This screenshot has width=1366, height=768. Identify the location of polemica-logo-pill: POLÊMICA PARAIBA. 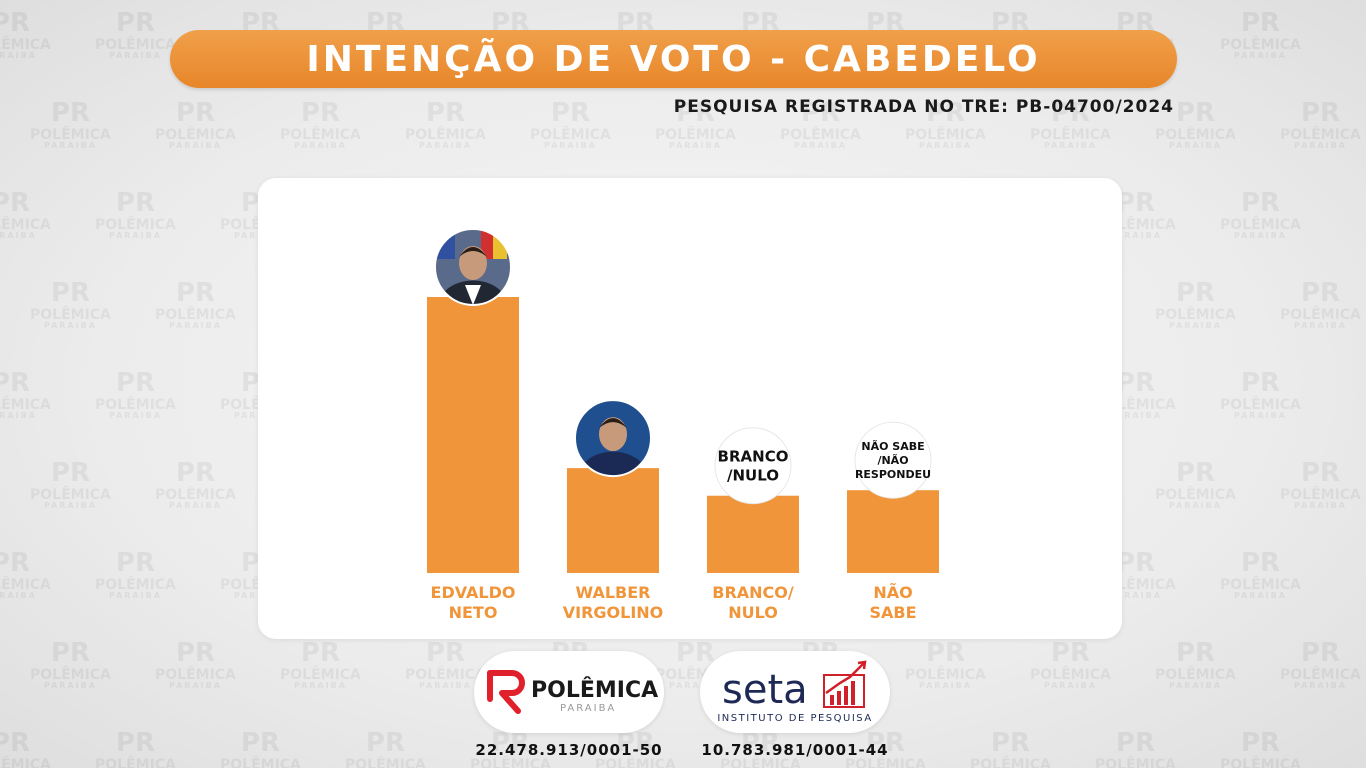
(569, 692).